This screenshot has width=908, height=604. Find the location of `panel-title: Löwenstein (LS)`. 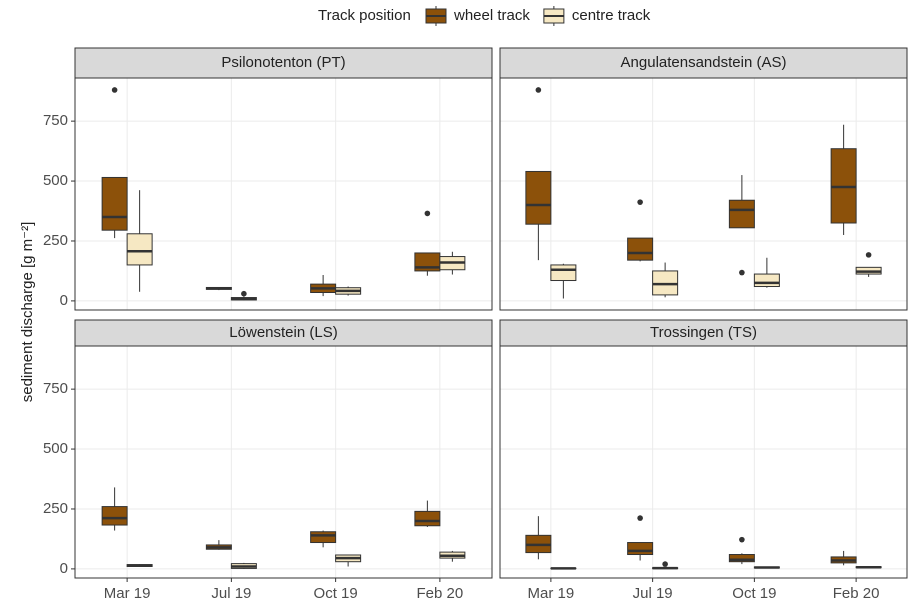

panel-title: Löwenstein (LS) is located at coordinates (283, 332).